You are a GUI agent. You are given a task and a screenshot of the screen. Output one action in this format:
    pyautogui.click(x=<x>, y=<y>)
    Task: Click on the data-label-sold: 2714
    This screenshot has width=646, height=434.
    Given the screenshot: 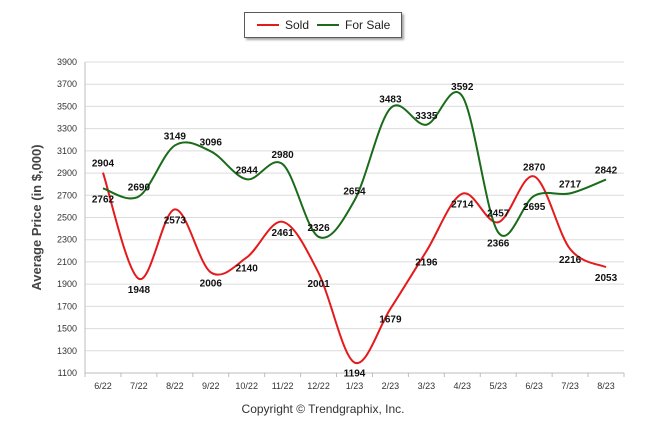 What is the action you would take?
    pyautogui.click(x=462, y=205)
    